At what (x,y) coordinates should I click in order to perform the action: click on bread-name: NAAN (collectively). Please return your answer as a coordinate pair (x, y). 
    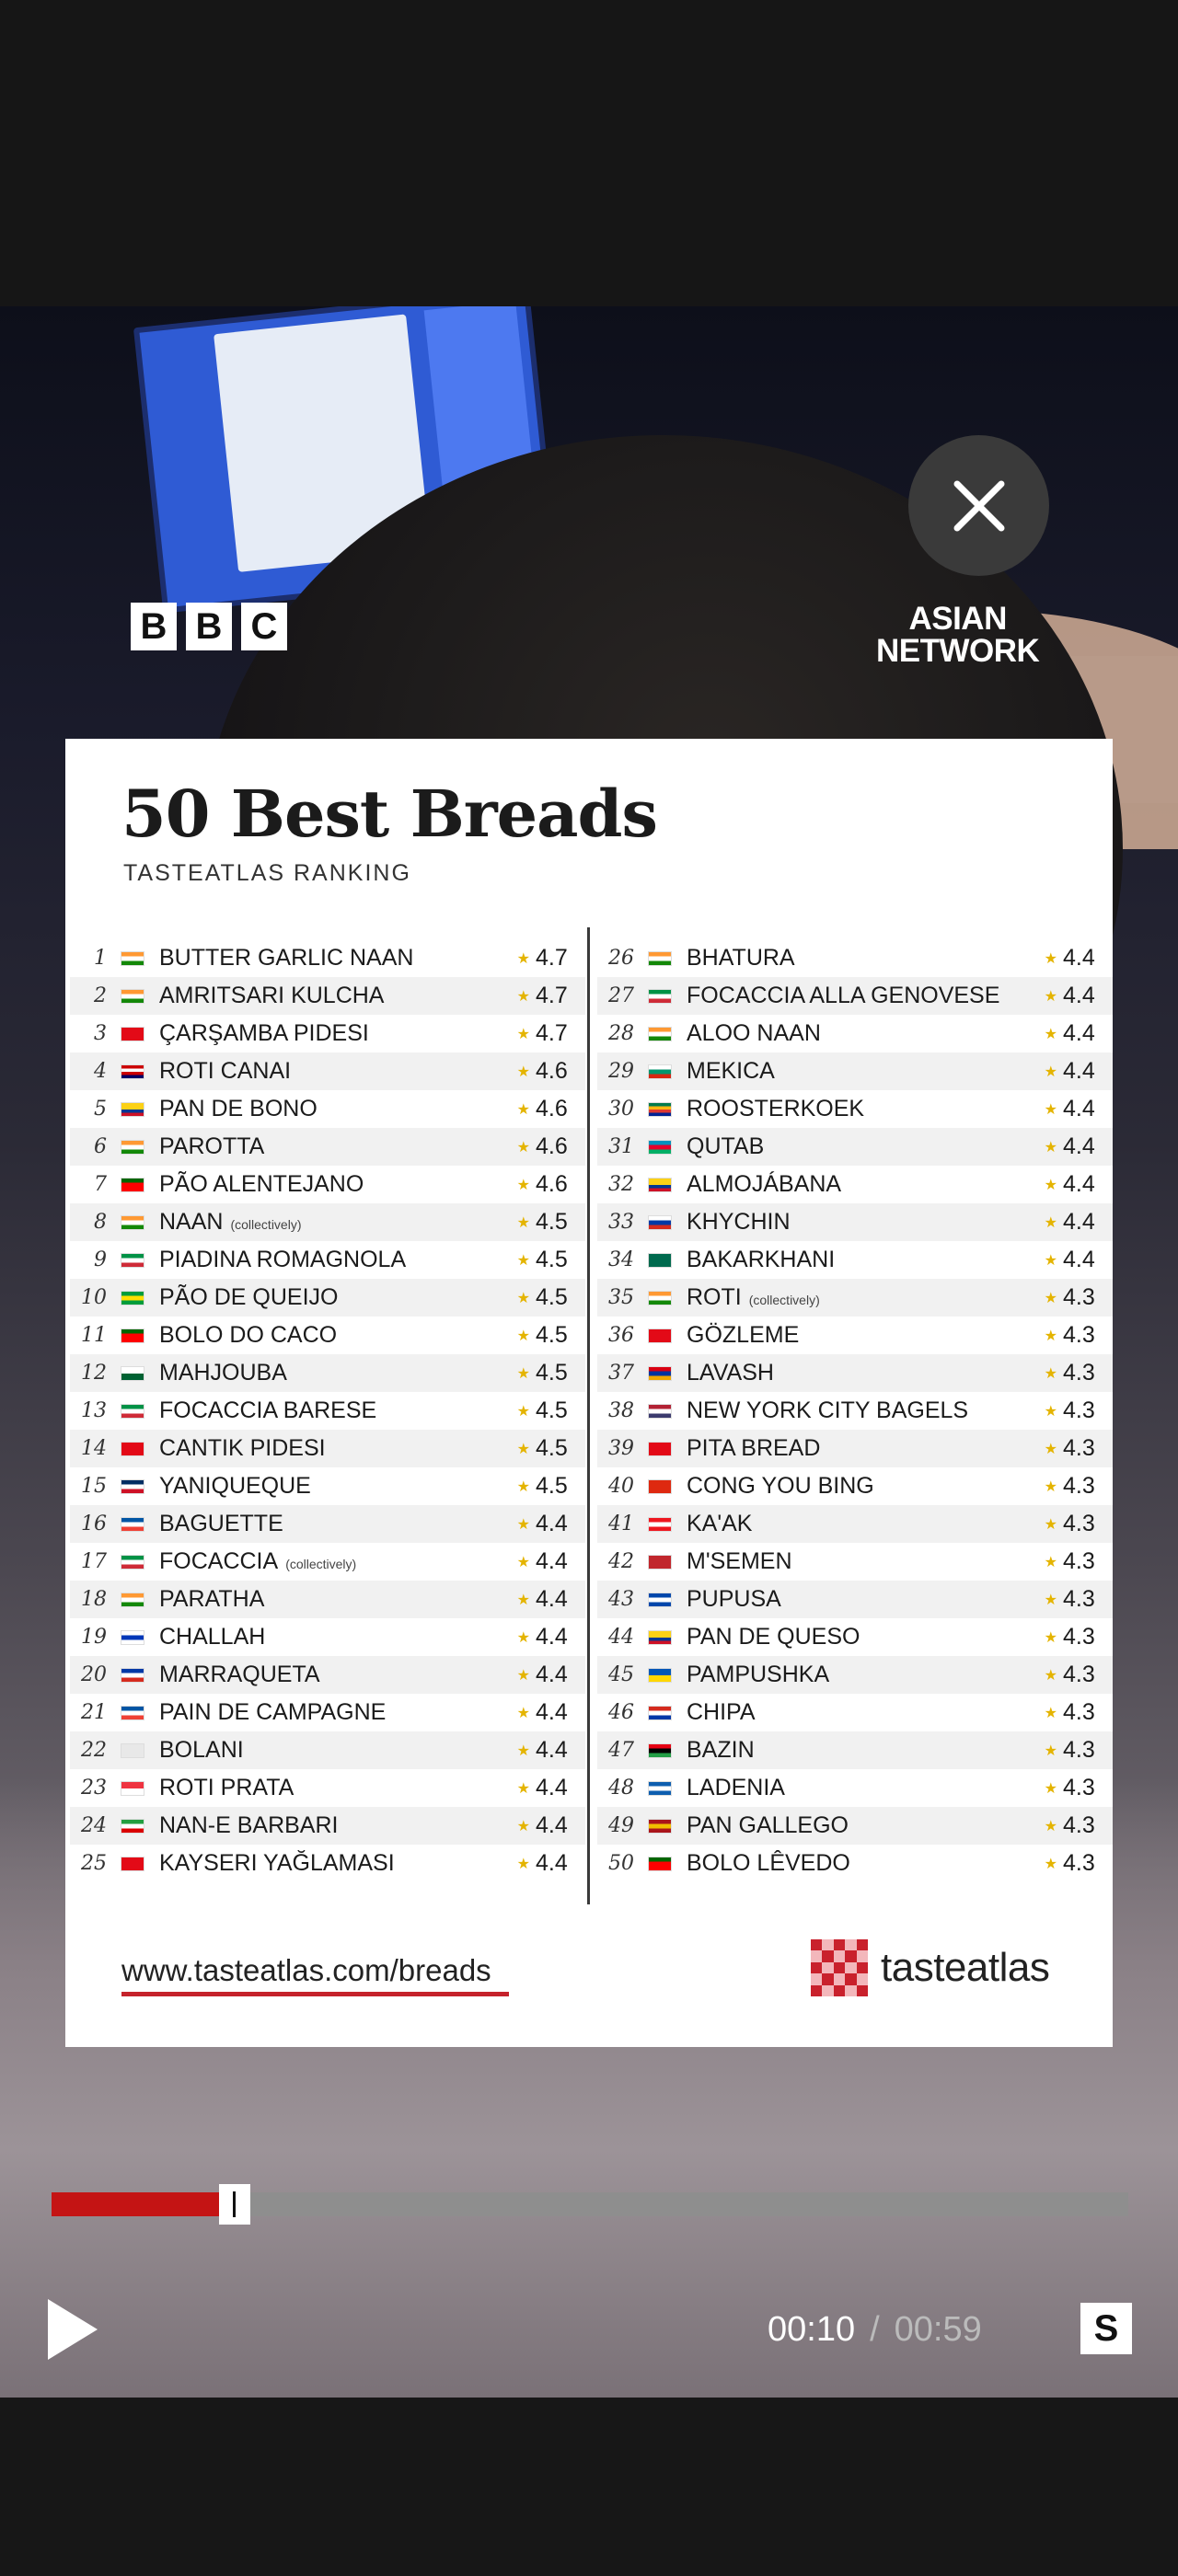
    Looking at the image, I should click on (338, 1222).